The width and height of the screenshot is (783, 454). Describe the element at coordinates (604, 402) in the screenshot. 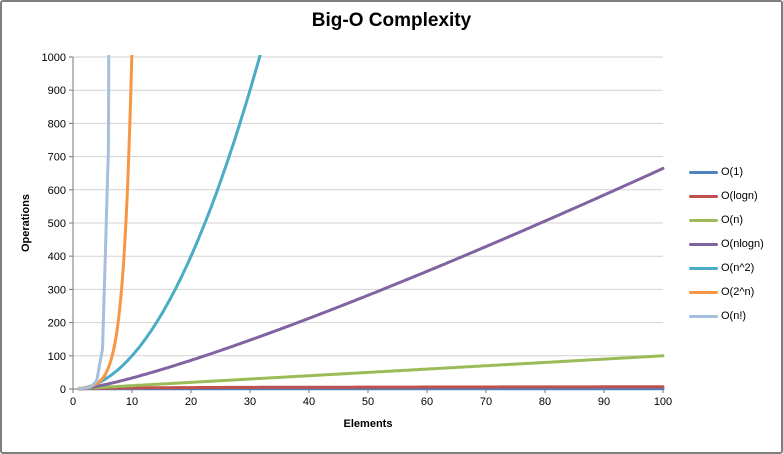

I see `x-tick-label: 90` at that location.